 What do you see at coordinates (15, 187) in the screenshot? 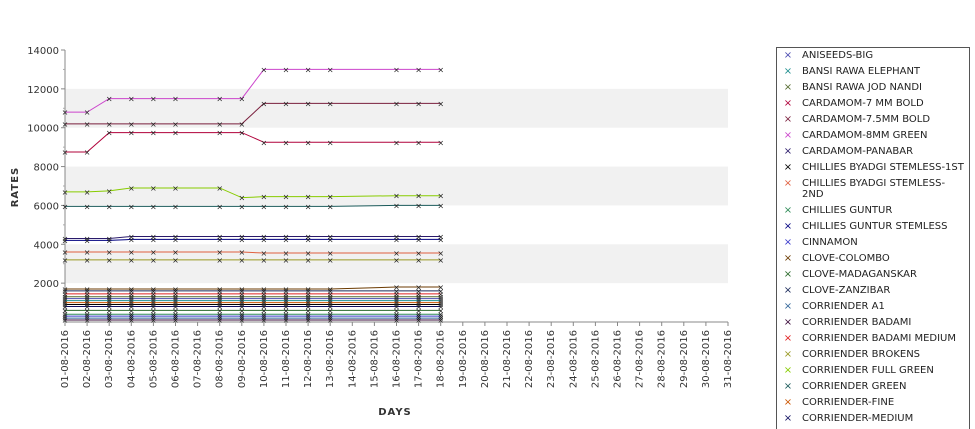
I see `y-axis-title: RATES` at bounding box center [15, 187].